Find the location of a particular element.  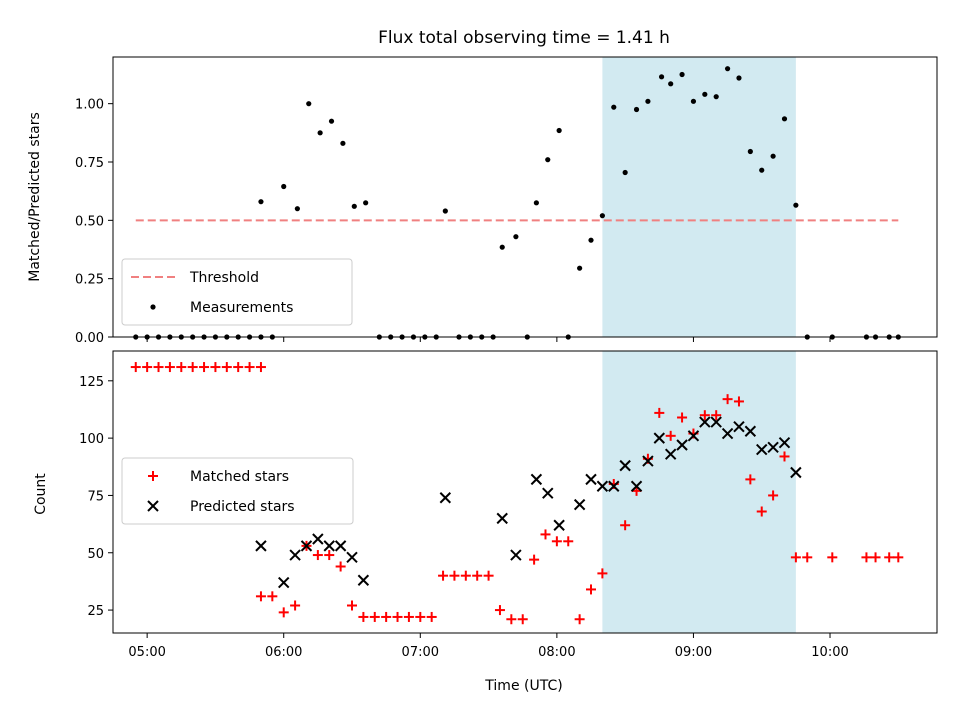

bottom-y-tick-label: 125 is located at coordinates (91, 382).